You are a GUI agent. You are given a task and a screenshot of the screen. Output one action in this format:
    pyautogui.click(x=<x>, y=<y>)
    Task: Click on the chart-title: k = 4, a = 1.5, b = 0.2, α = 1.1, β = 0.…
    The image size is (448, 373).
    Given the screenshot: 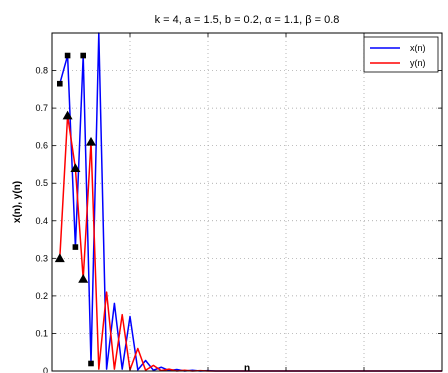 What is the action you would take?
    pyautogui.click(x=247, y=20)
    